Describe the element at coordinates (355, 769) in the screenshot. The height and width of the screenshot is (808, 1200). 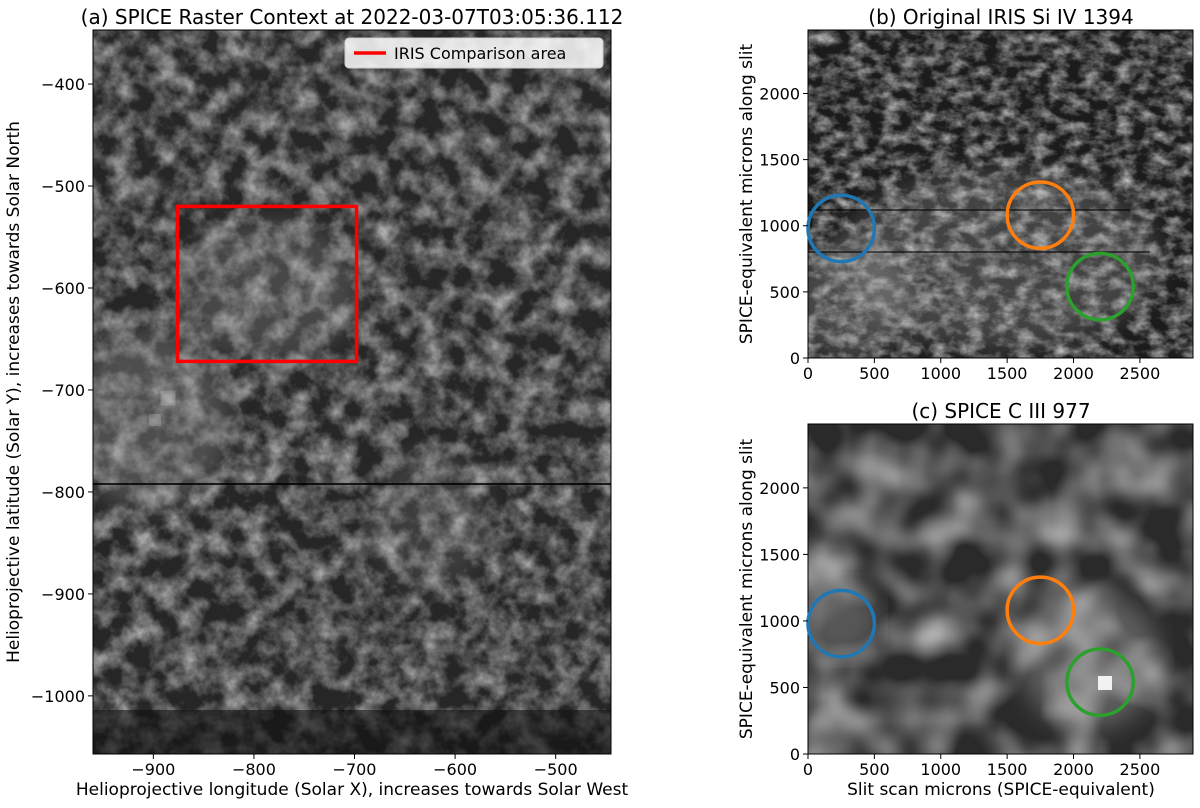
I see `x-tick-label: −700` at that location.